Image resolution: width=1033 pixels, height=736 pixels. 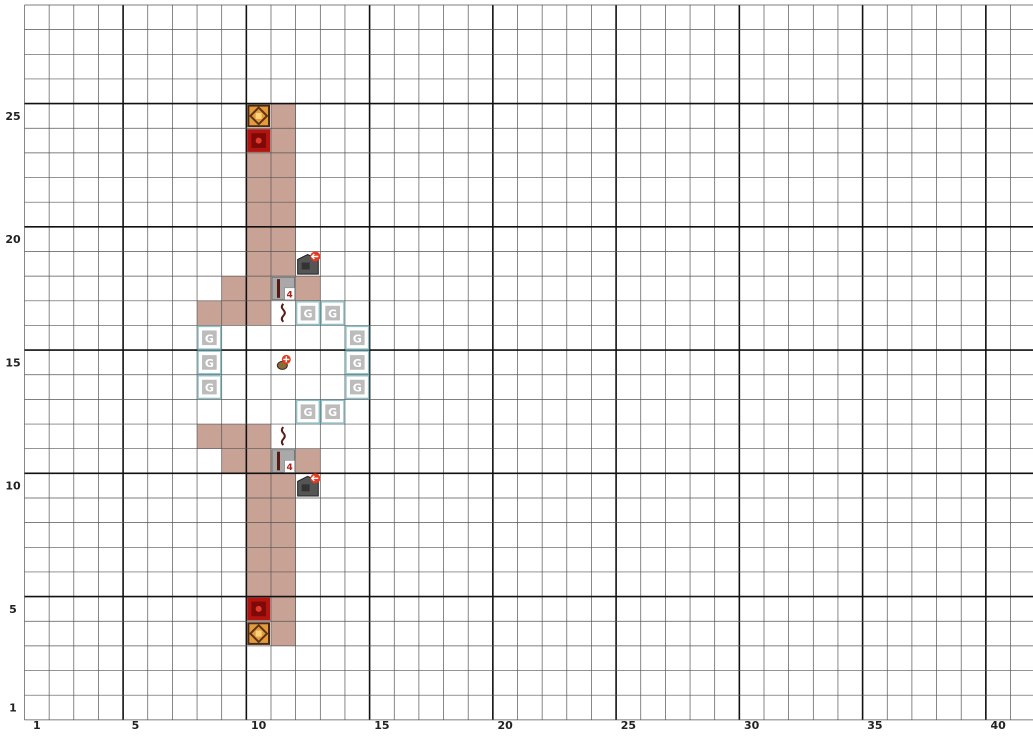 What do you see at coordinates (12, 116) in the screenshot?
I see `y-axis-tick-label: 25` at bounding box center [12, 116].